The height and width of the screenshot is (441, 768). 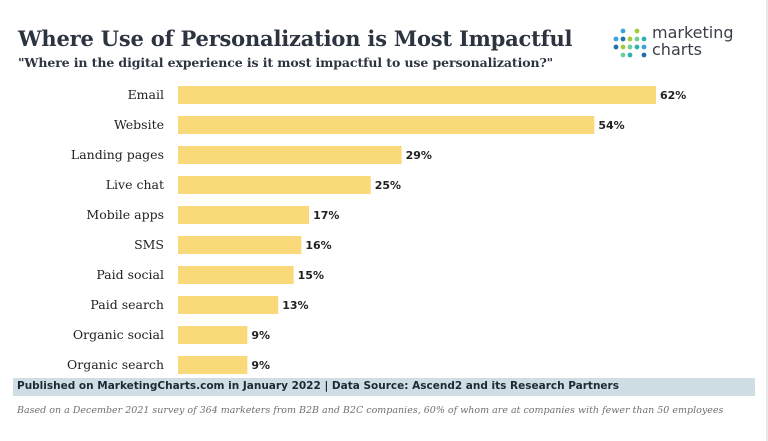 I want to click on value-label: 62%, so click(x=673, y=95).